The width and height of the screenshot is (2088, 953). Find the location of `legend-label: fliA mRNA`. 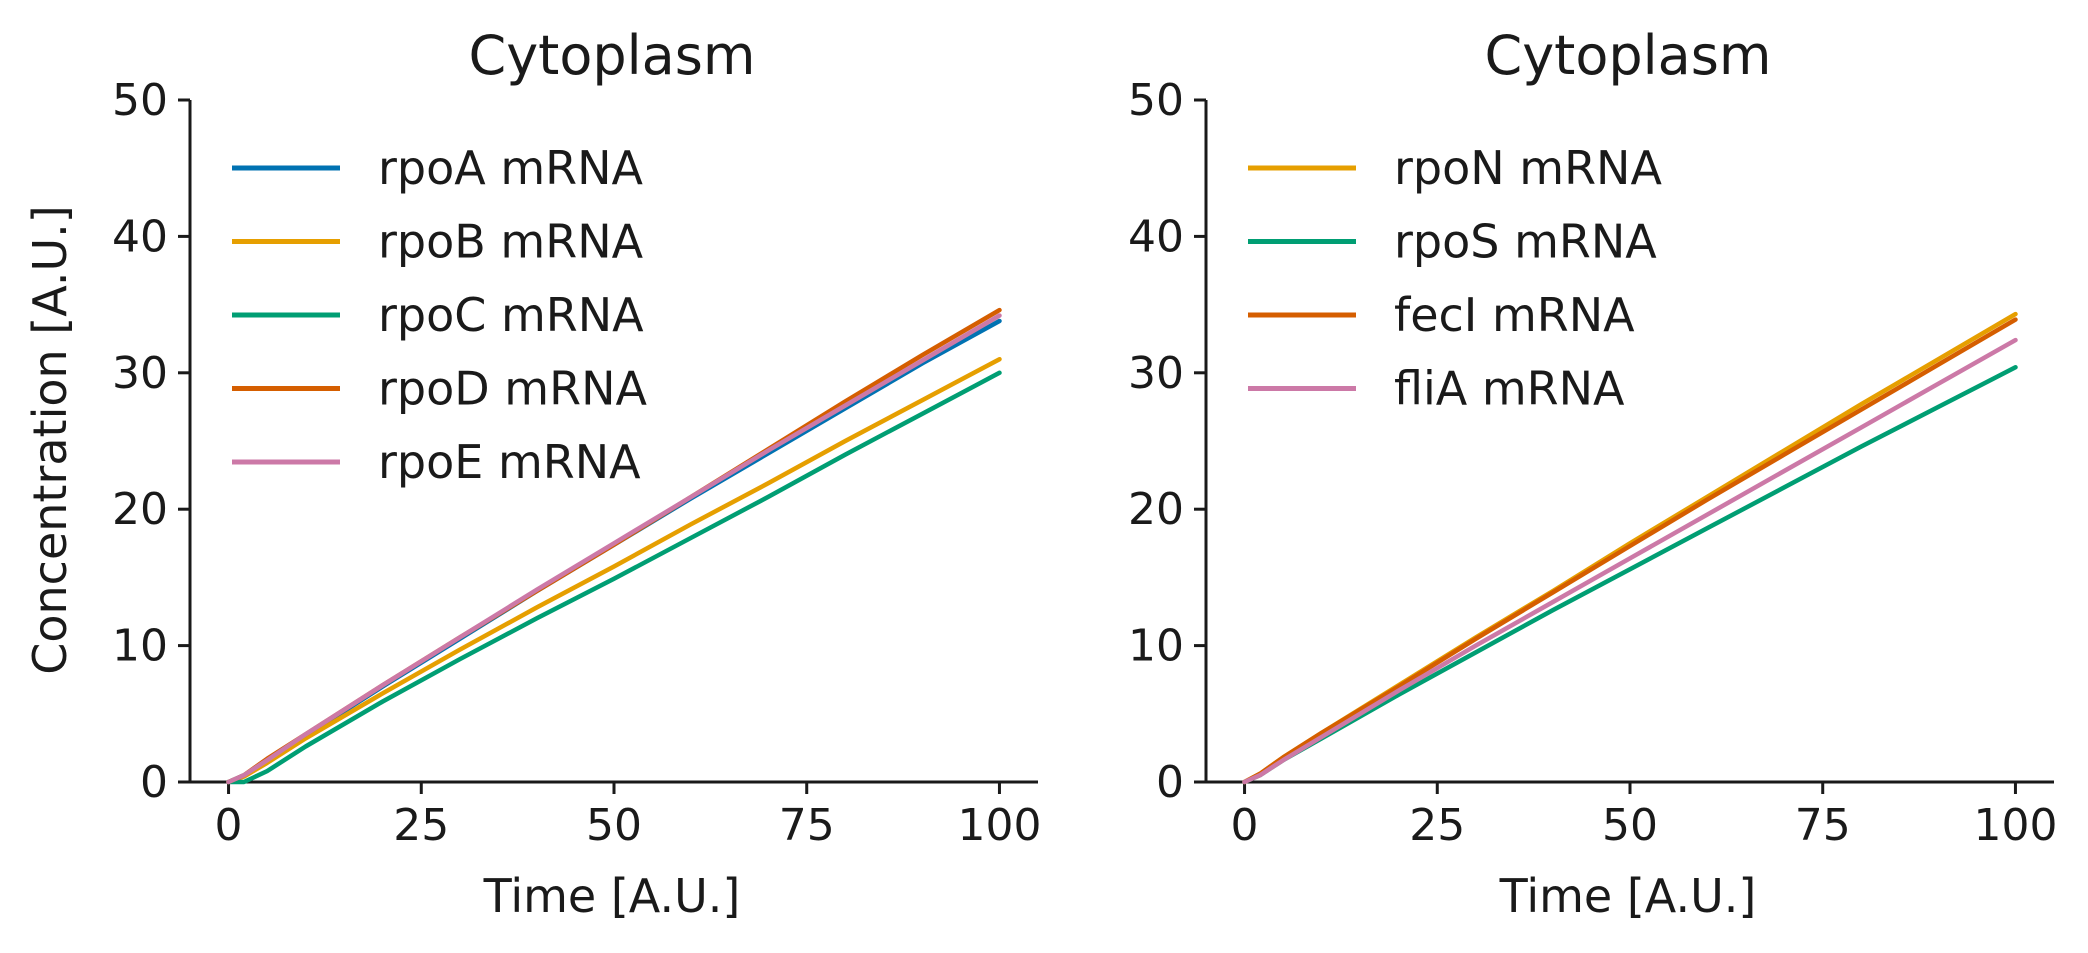

legend-label: fliA mRNA is located at coordinates (1509, 389).